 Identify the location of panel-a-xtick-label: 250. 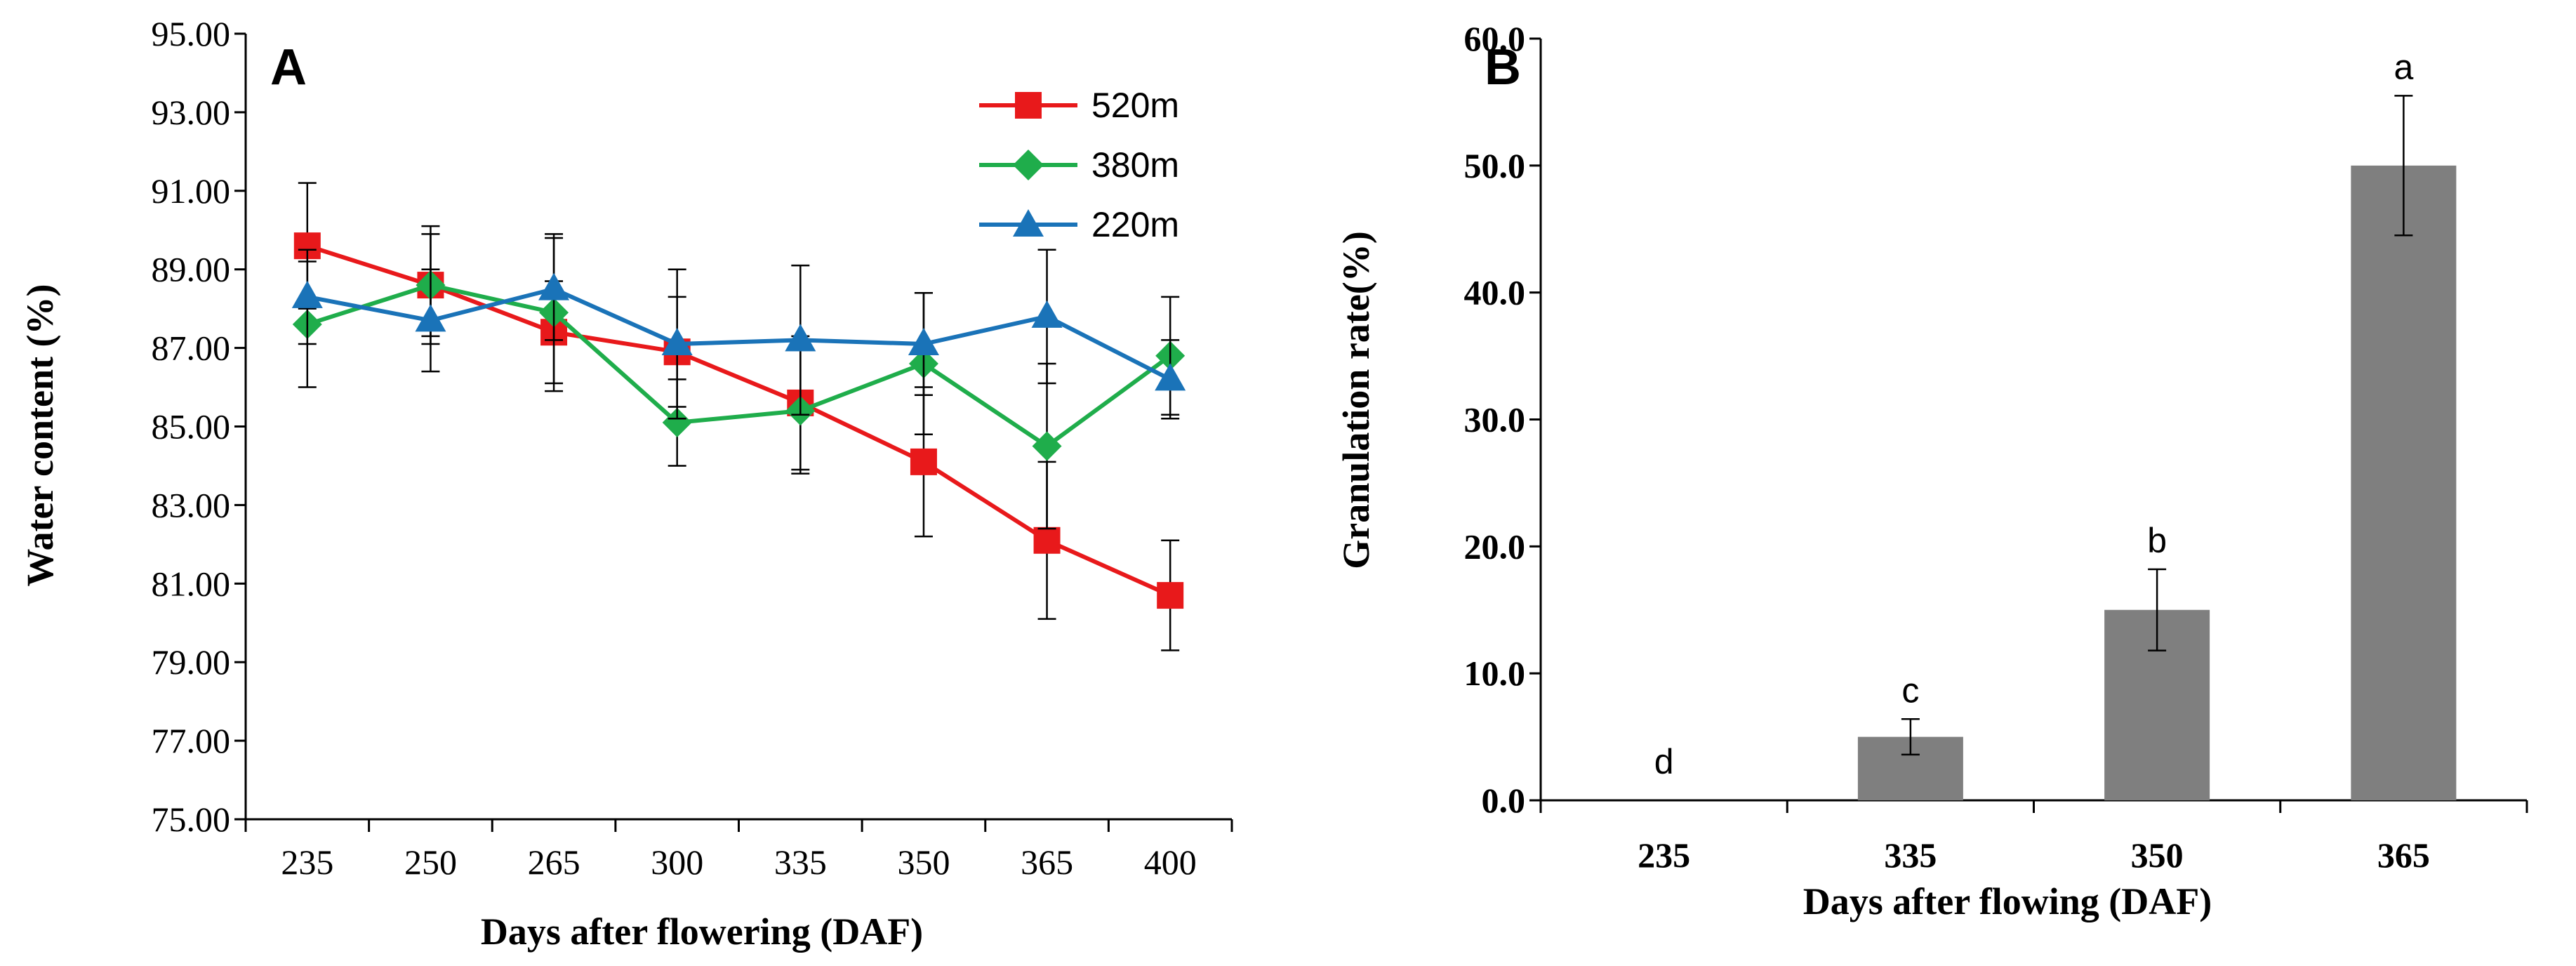
(431, 862).